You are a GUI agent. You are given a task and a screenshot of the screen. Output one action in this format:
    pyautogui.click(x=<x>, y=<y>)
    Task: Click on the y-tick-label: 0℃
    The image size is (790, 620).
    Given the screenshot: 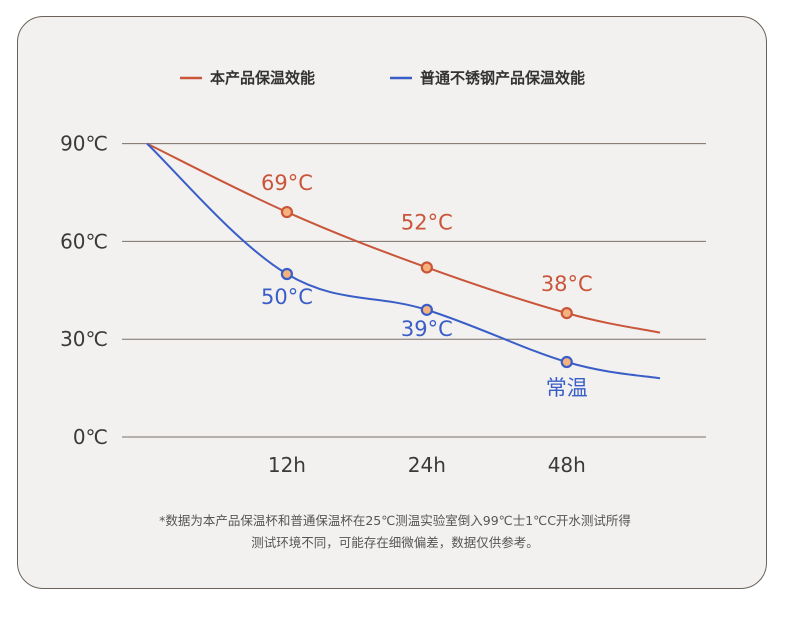 What is the action you would take?
    pyautogui.click(x=90, y=437)
    